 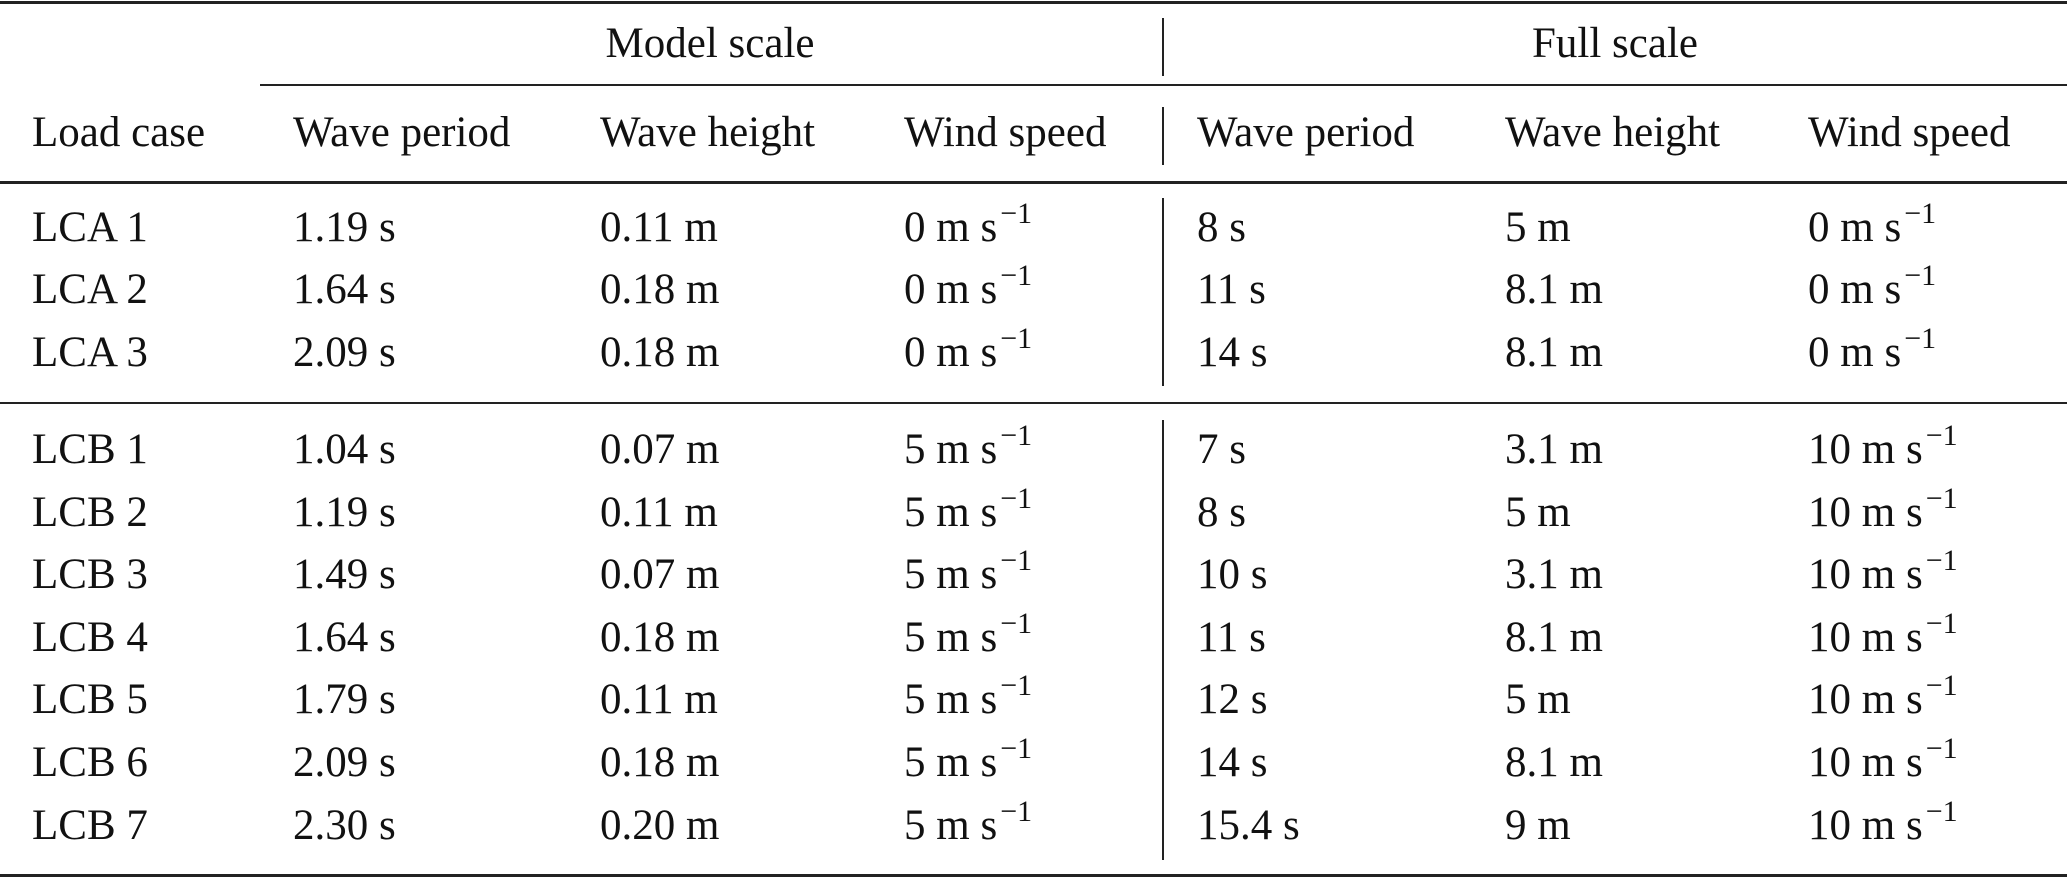 I want to click on cell-full-wave-period: 14 s, so click(x=1232, y=352).